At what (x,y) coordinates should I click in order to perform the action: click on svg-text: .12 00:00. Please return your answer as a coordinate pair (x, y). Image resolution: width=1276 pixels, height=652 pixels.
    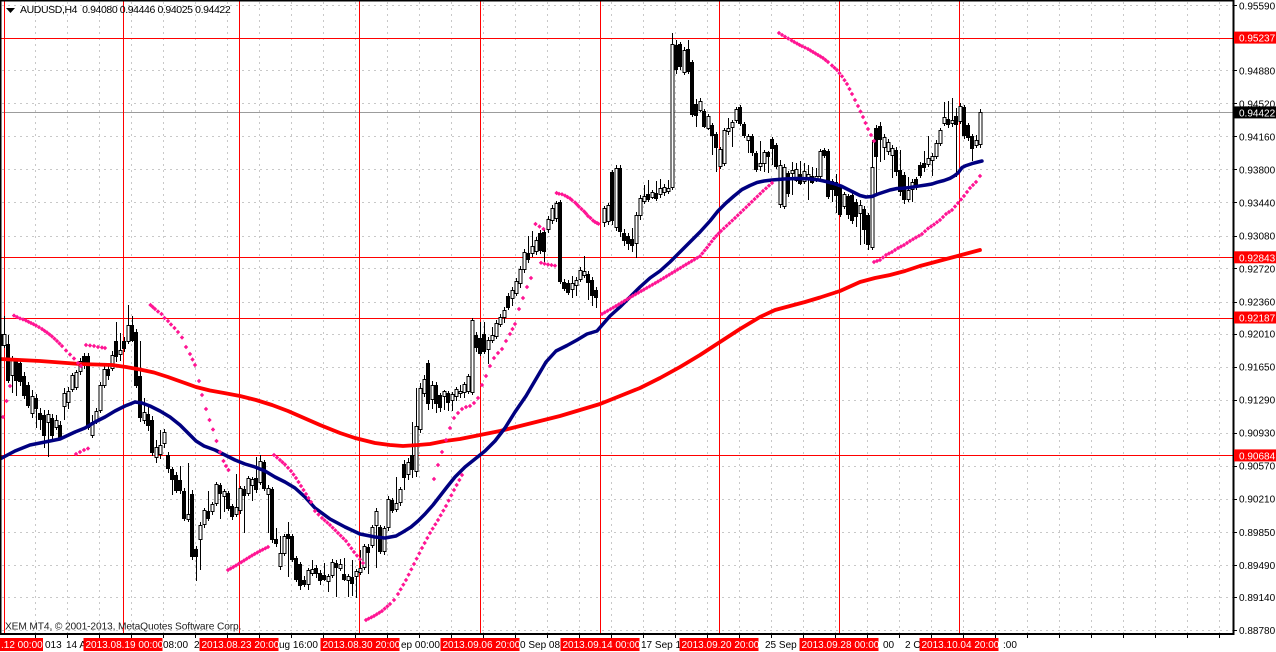
    Looking at the image, I should click on (22, 645).